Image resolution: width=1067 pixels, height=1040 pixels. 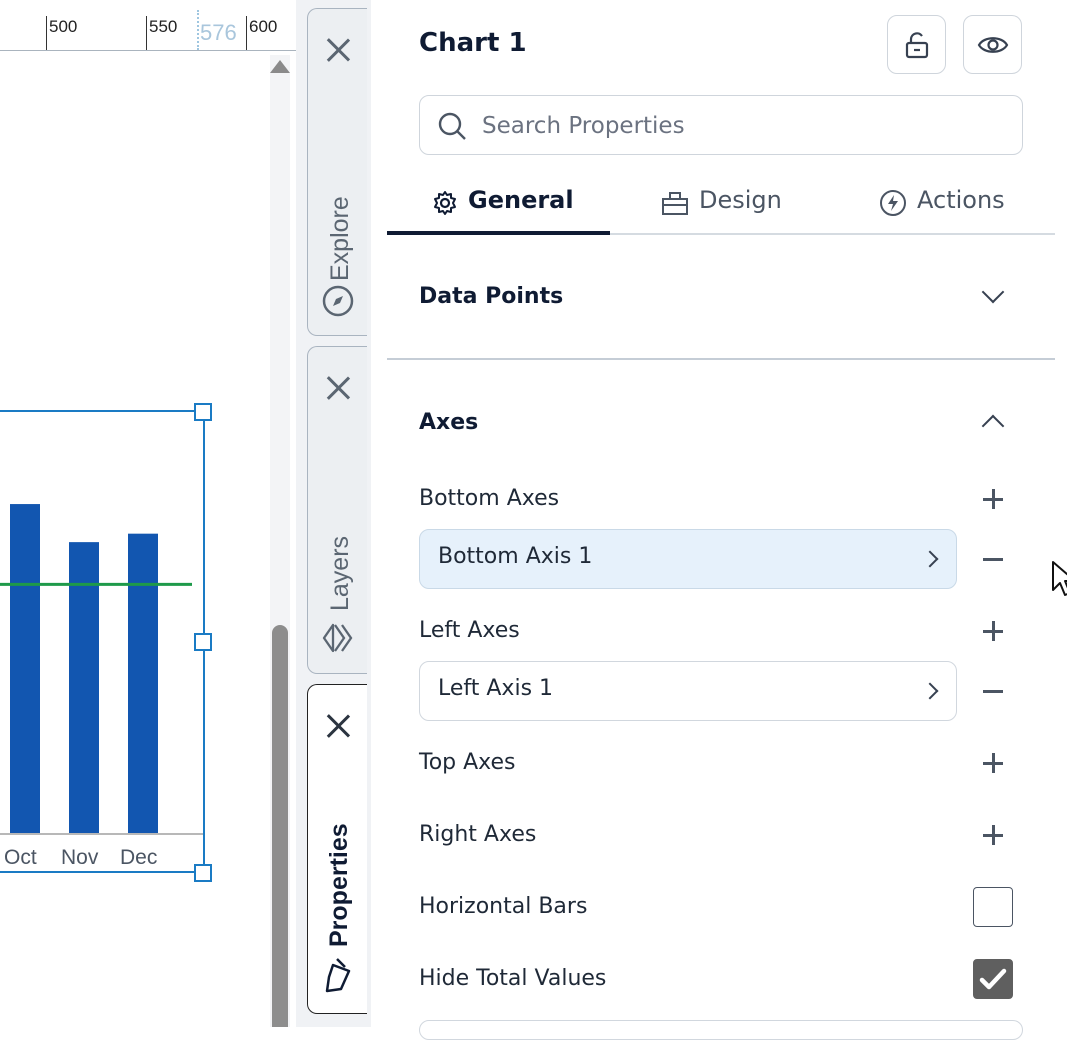 What do you see at coordinates (337, 172) in the screenshot?
I see `tab-explore: Explore` at bounding box center [337, 172].